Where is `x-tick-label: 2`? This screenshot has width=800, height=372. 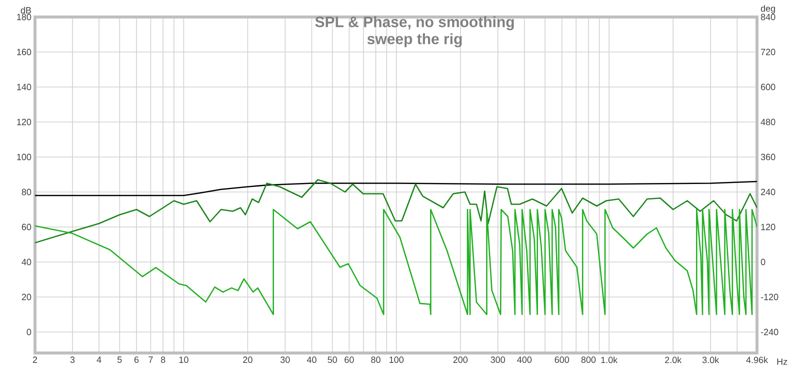
x-tick-label: 2 is located at coordinates (35, 359).